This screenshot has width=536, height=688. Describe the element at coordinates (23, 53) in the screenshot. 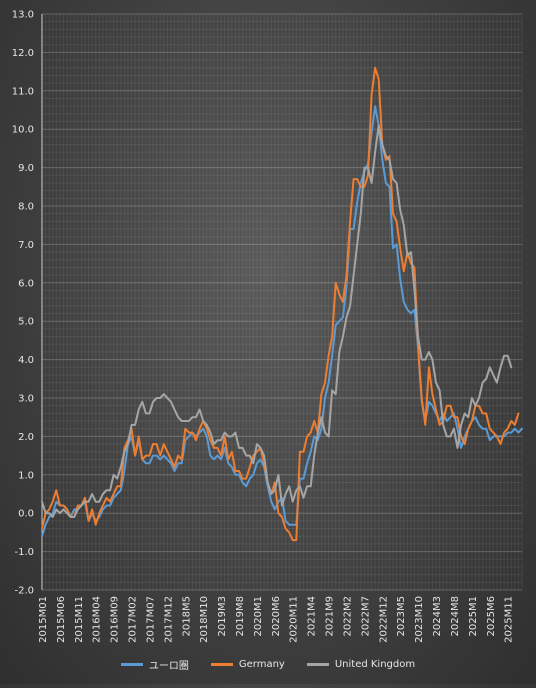

I see `y-tick-label: 12.0` at that location.